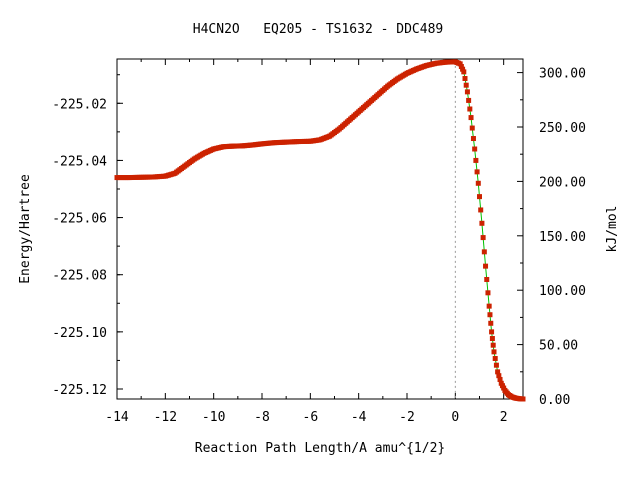  I want to click on y2-tick-label: 150.00, so click(562, 237).